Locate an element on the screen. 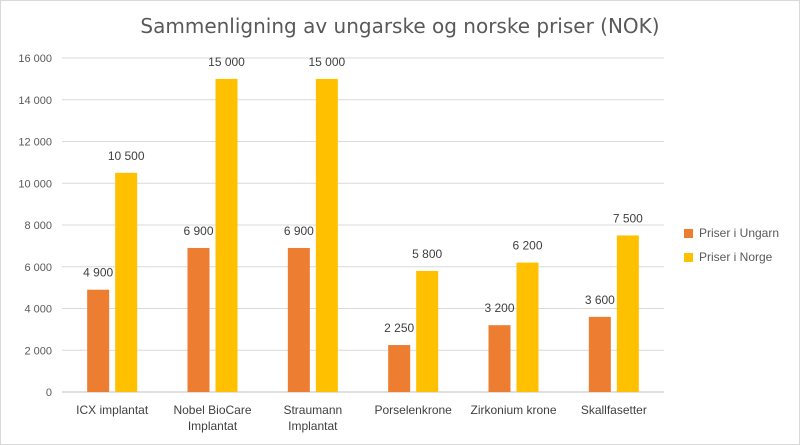 The height and width of the screenshot is (445, 800). data-label: 6 200 is located at coordinates (527, 246).